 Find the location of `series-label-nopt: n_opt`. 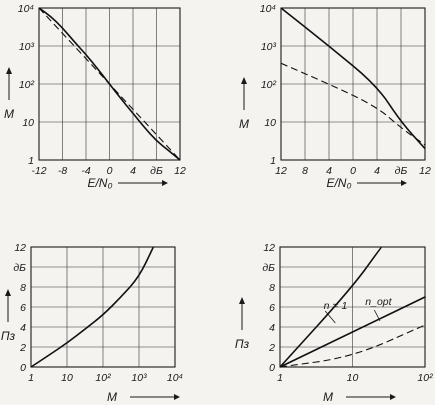

series-label-nopt: n_opt is located at coordinates (378, 302).